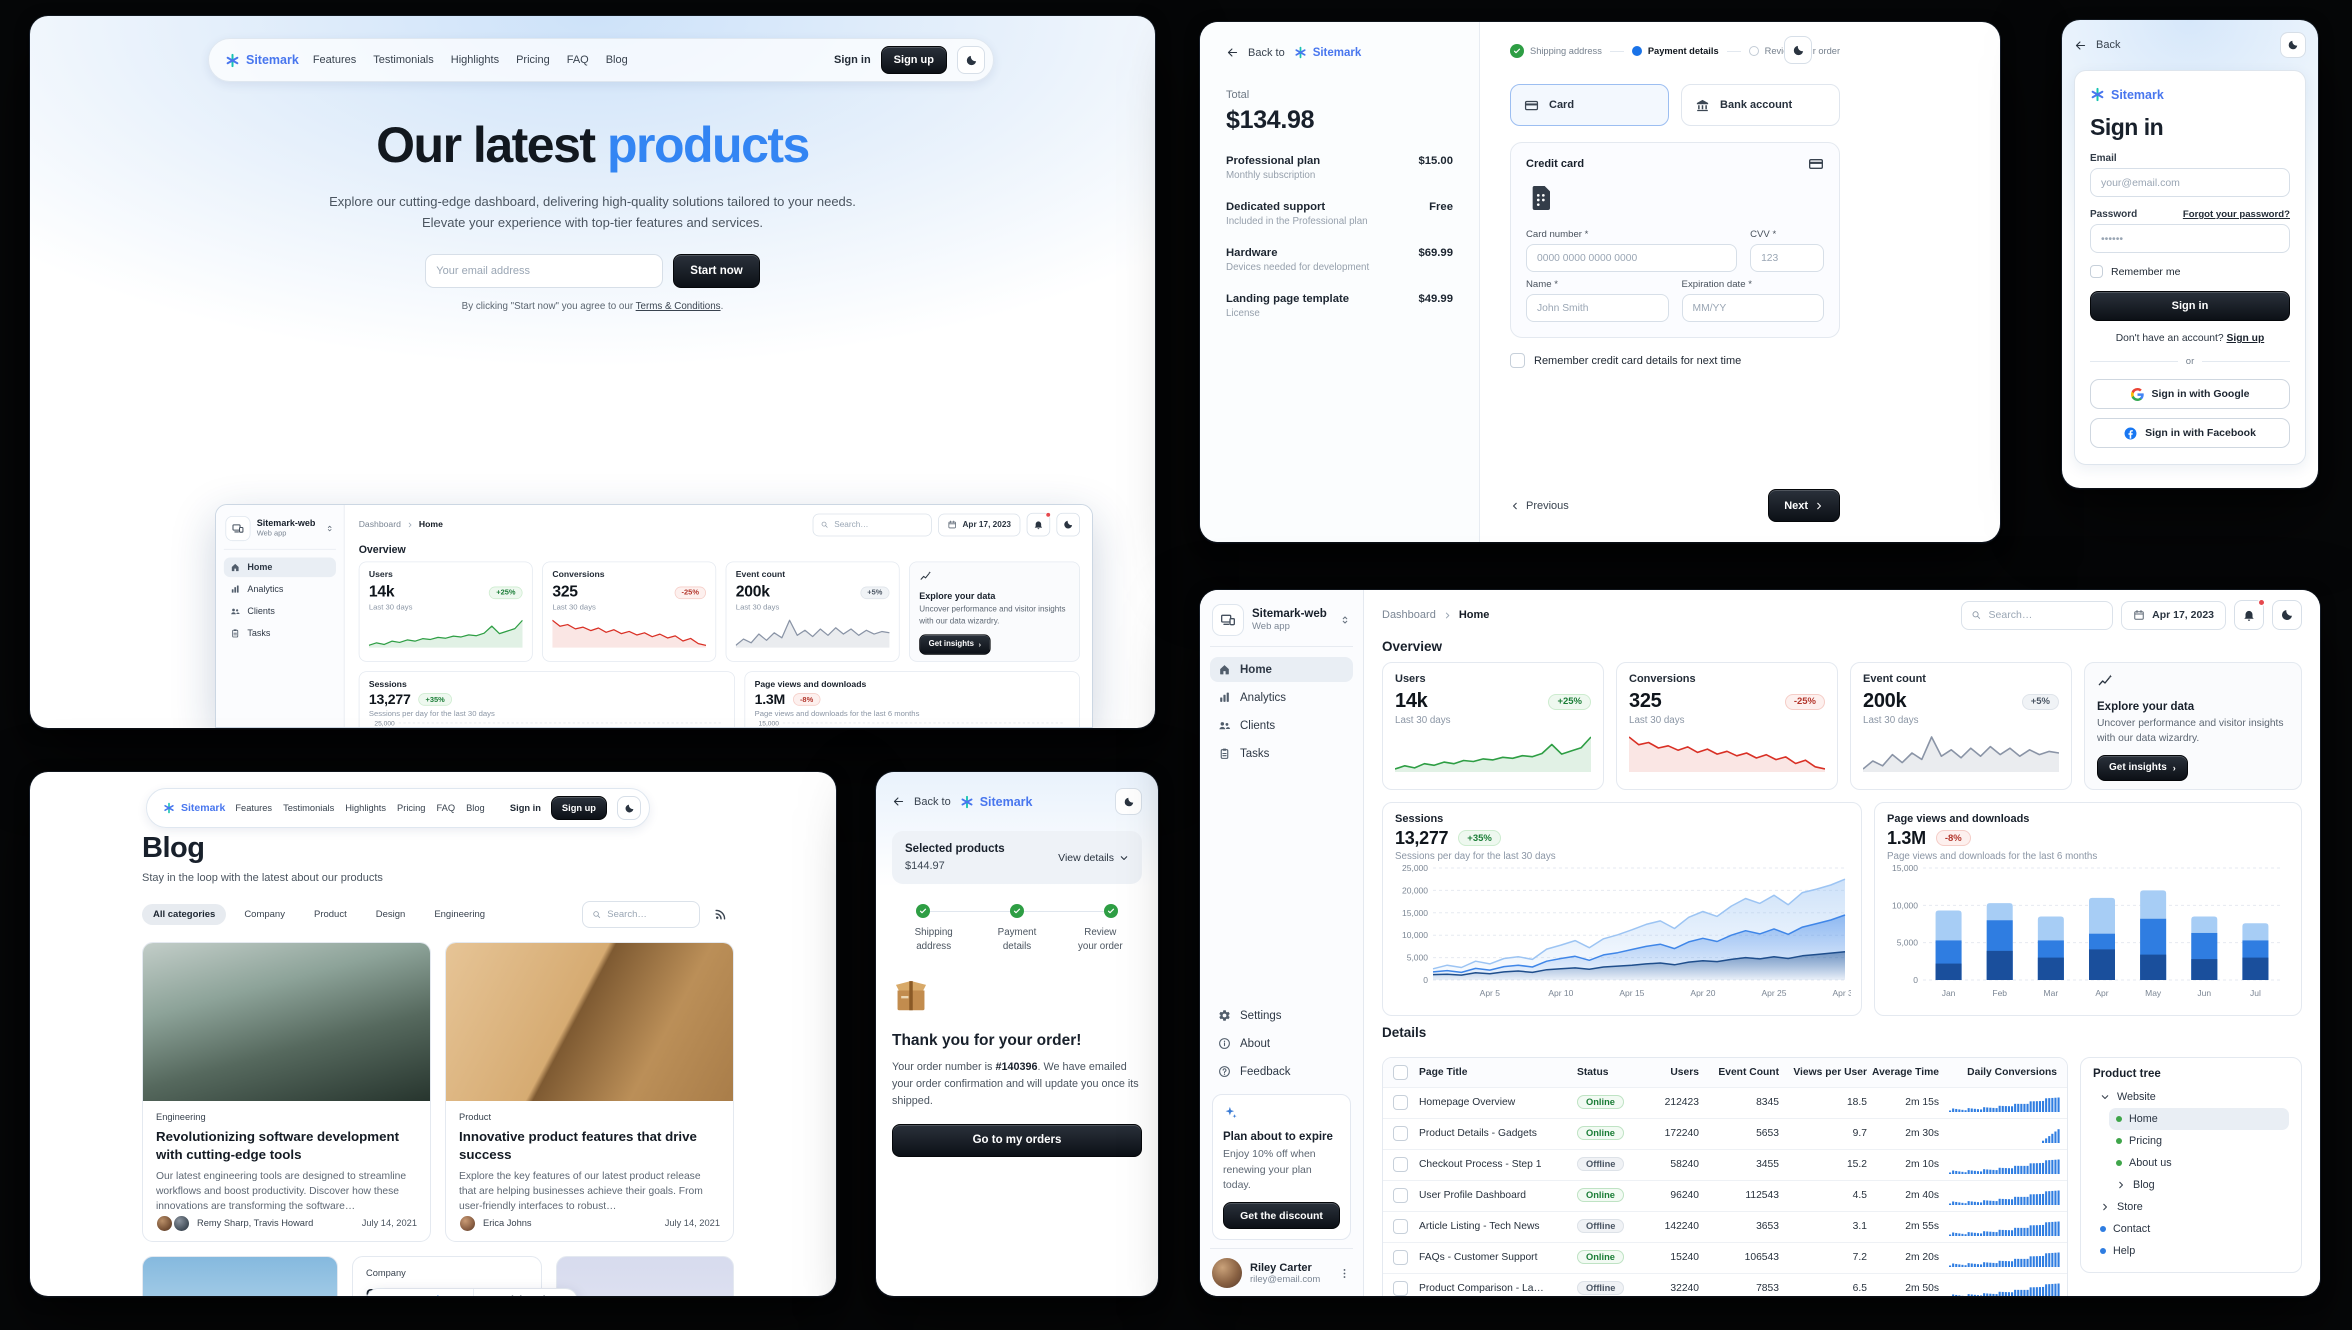 Image resolution: width=2352 pixels, height=1330 pixels. Describe the element at coordinates (2199, 1141) in the screenshot. I see `tree-item-pricing: Pricing` at that location.